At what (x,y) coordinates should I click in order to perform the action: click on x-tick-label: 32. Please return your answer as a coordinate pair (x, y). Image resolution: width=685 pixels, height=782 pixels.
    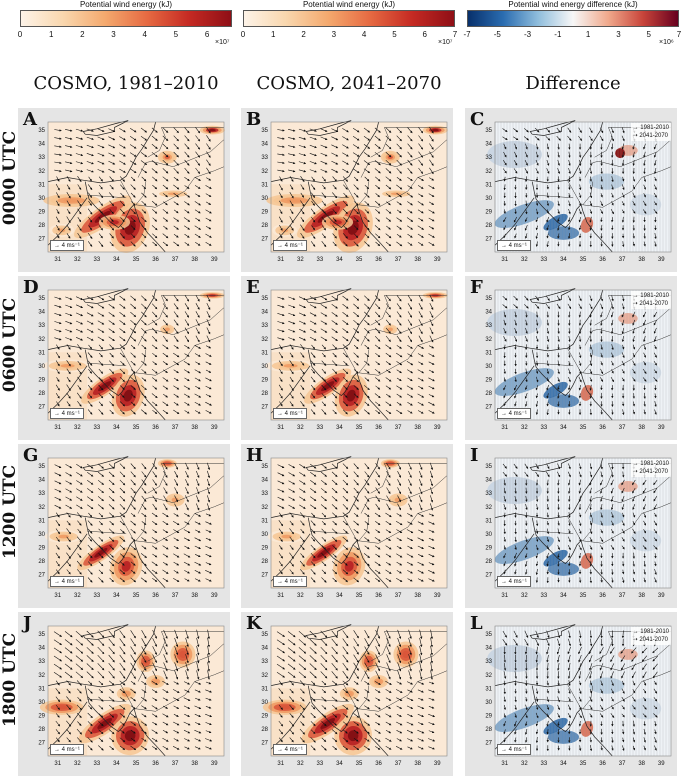
    Looking at the image, I should click on (300, 764).